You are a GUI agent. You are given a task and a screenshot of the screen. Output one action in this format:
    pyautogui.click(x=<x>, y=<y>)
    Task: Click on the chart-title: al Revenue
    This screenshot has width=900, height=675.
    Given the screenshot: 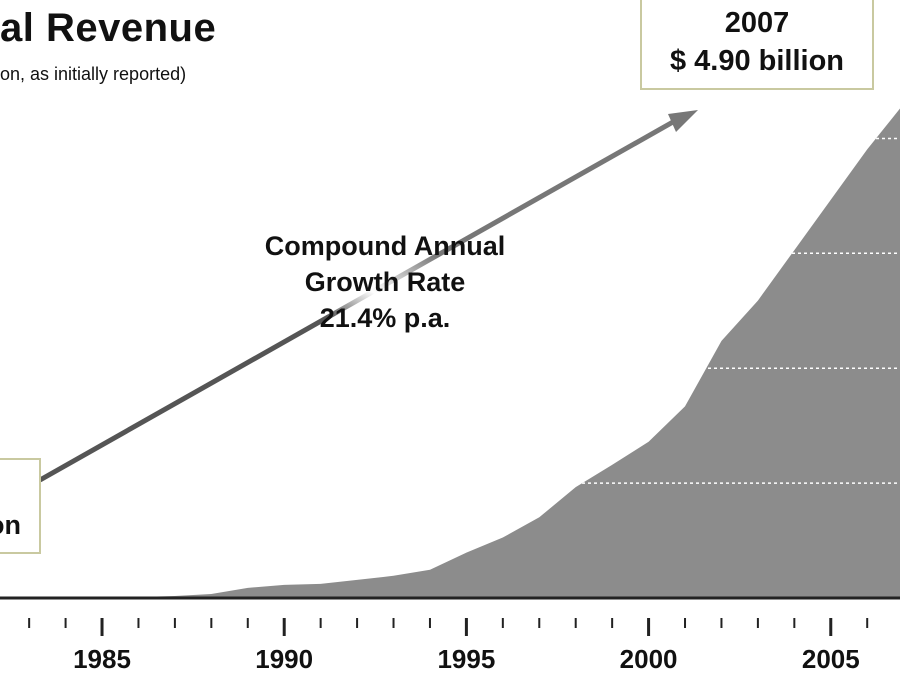 What is the action you would take?
    pyautogui.click(x=108, y=28)
    